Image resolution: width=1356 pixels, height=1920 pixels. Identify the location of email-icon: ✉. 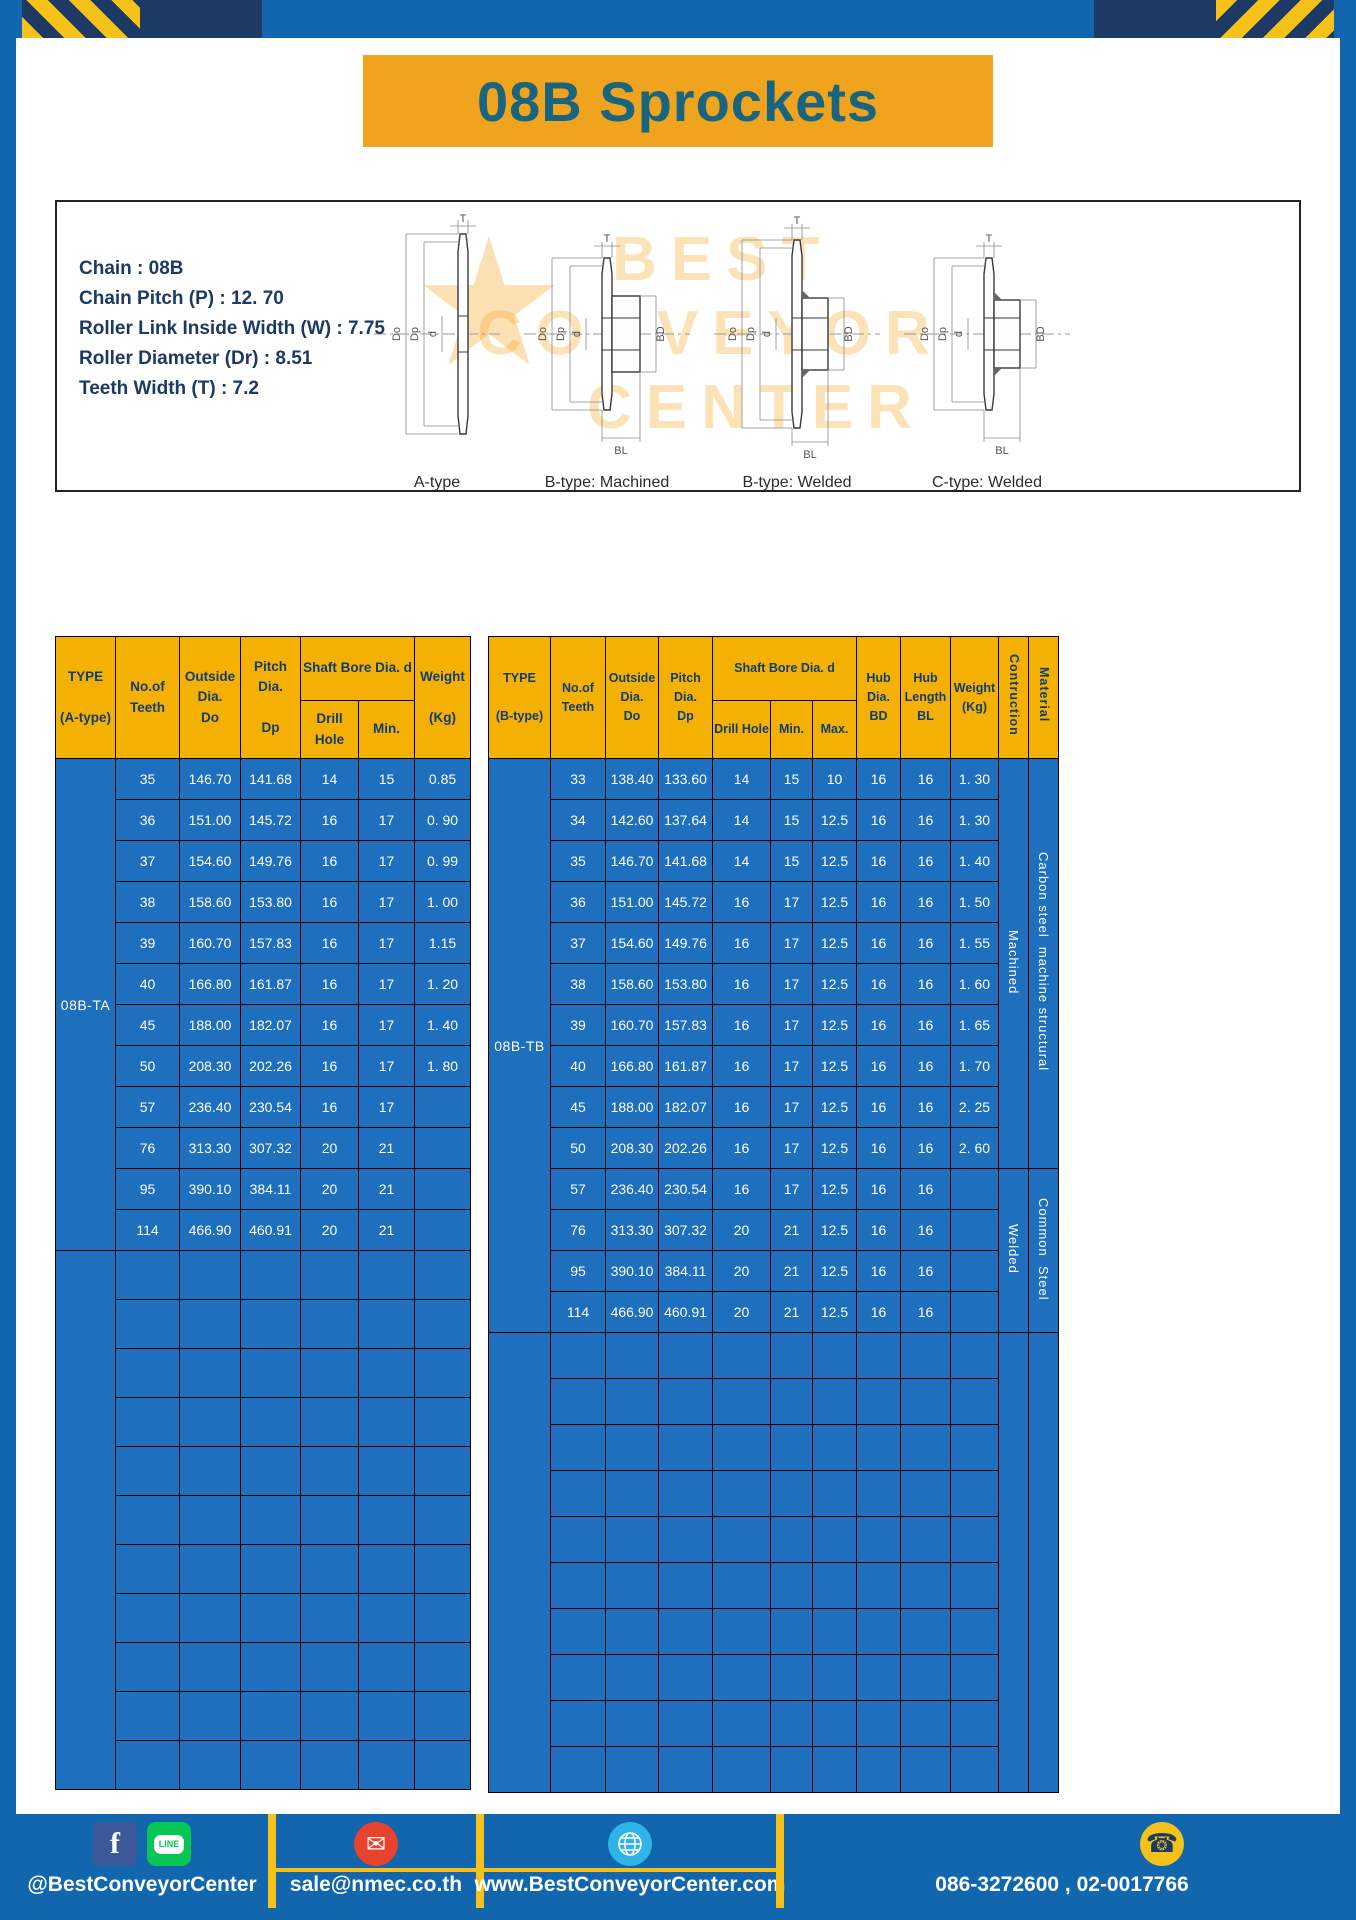
(376, 1844).